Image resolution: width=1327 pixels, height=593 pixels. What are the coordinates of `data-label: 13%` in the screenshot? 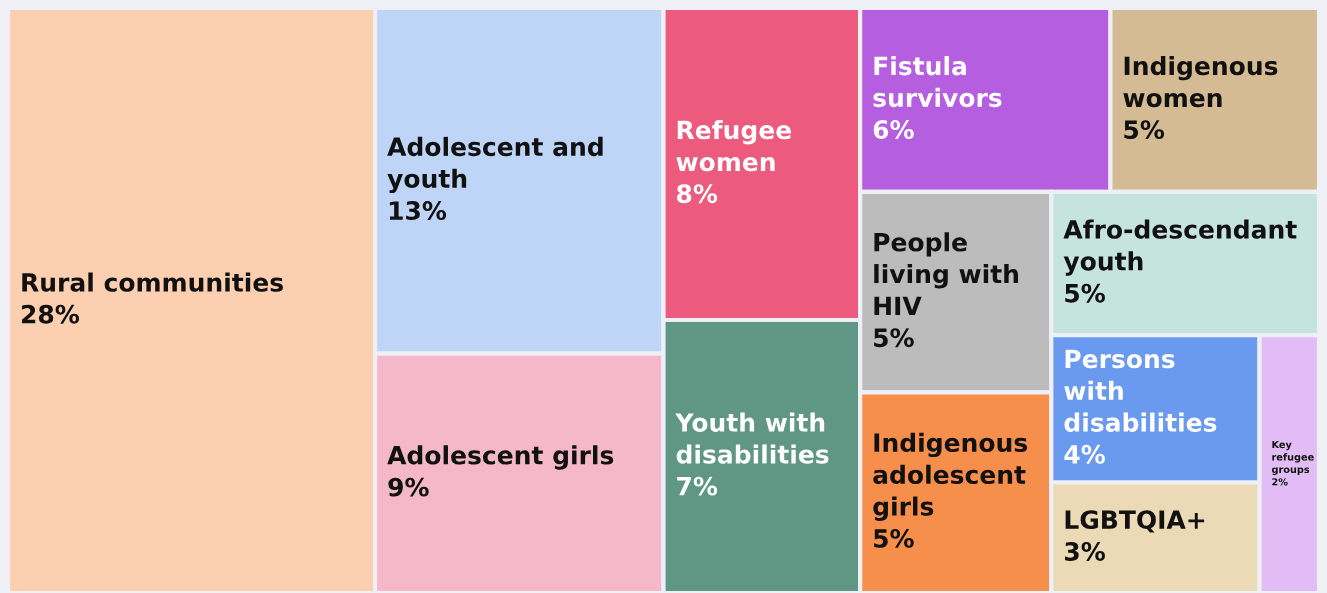 It's located at (418, 210).